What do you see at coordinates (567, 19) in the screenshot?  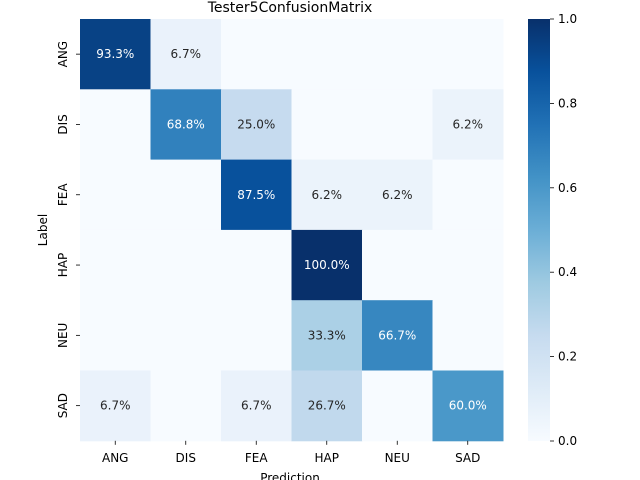 I see `colorbar-tick-label: 1.0` at bounding box center [567, 19].